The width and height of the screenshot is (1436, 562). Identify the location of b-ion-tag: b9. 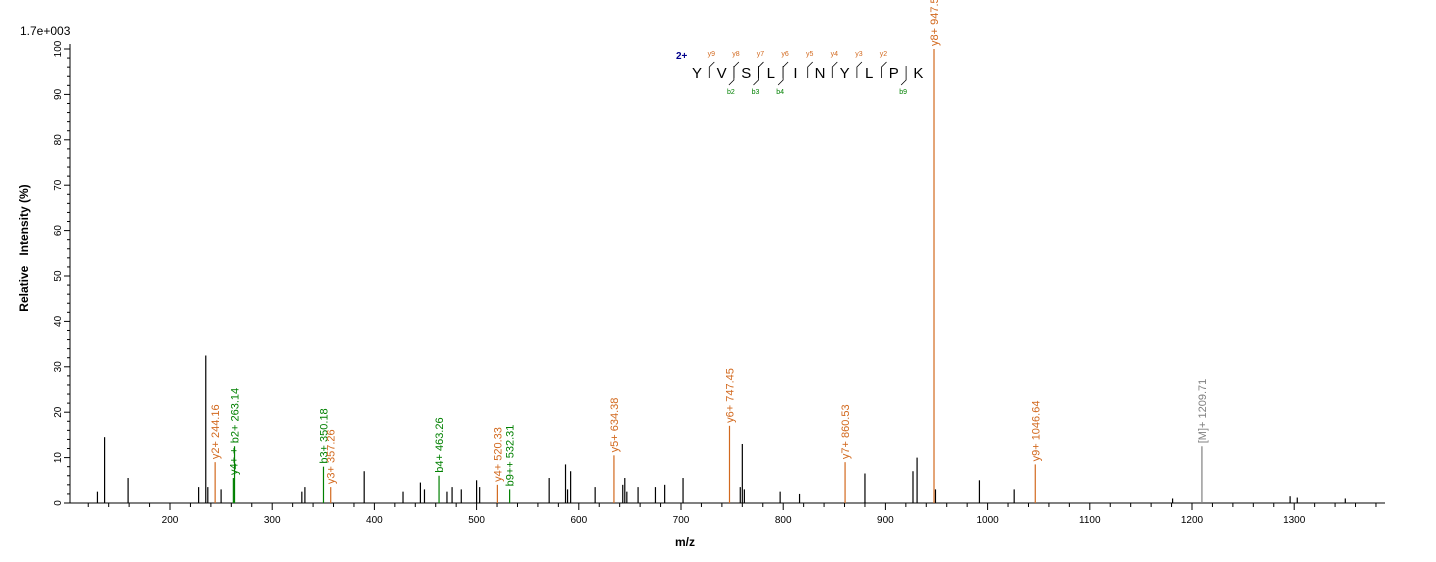
(903, 92).